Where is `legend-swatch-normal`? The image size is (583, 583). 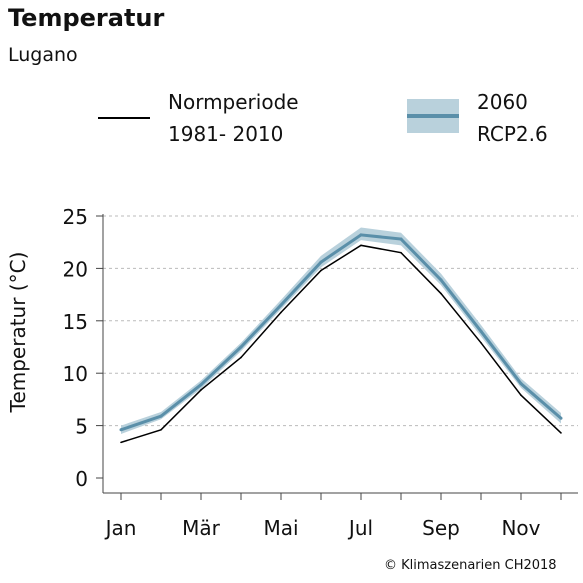
legend-swatch-normal is located at coordinates (124, 118).